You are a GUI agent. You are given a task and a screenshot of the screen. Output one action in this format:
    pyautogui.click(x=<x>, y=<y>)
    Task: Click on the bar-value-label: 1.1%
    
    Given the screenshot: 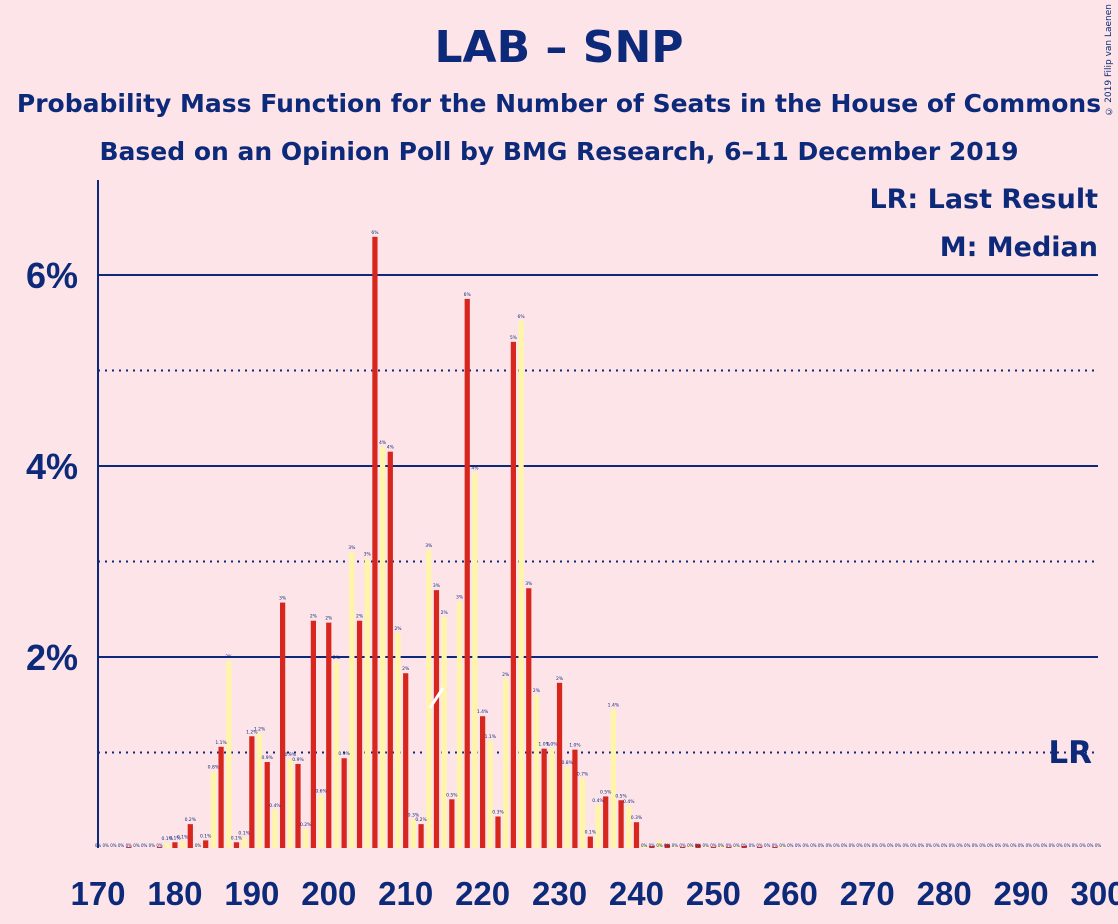 What is the action you would take?
    pyautogui.click(x=221, y=743)
    